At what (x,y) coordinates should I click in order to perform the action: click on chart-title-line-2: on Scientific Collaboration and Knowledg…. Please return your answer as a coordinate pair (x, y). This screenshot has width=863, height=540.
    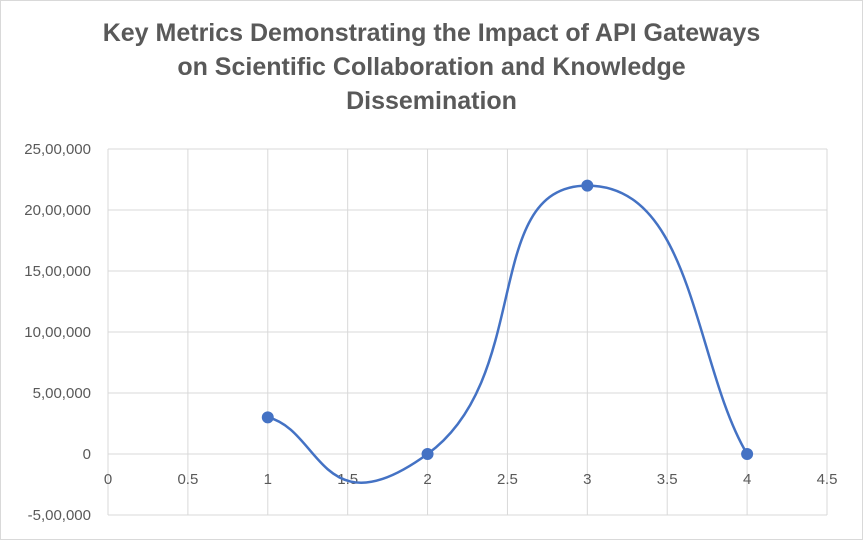
    Looking at the image, I should click on (431, 67).